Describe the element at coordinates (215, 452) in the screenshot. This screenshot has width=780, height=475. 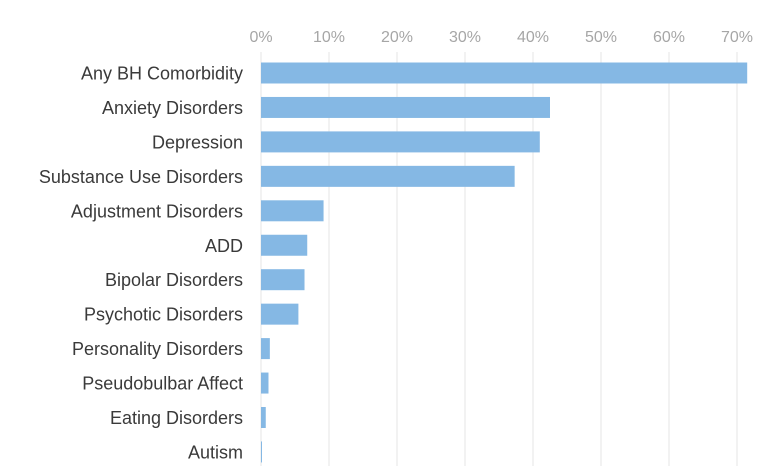
I see `category-label: Autism` at that location.